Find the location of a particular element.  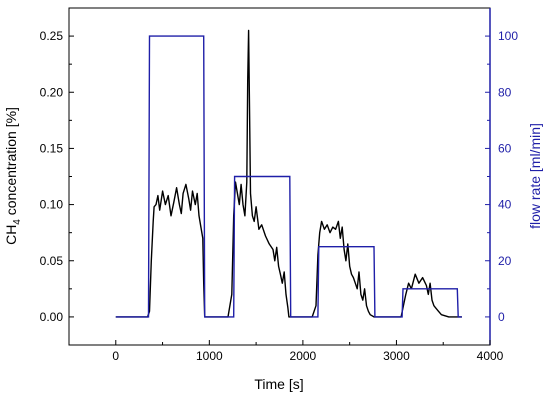

x-tick-label: 4000 is located at coordinates (490, 356).